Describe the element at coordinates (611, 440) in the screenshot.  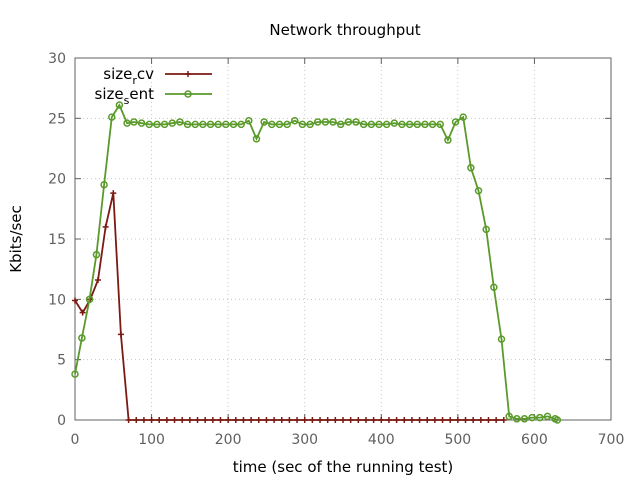
I see `x-tick-label: 700` at that location.